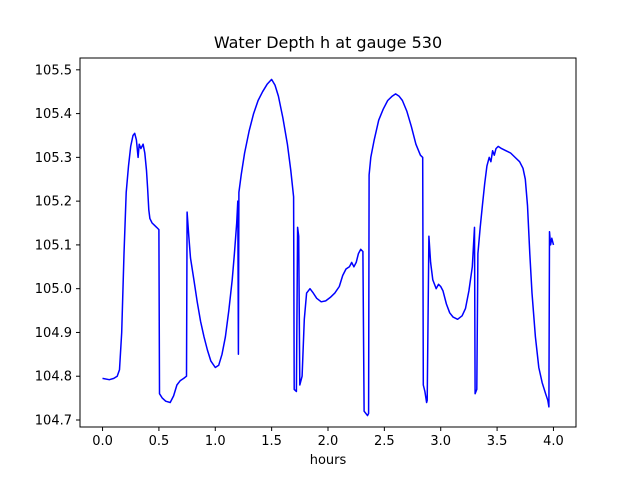 This screenshot has height=484, width=640. What do you see at coordinates (102, 441) in the screenshot?
I see `x-tick-label: 0.0` at bounding box center [102, 441].